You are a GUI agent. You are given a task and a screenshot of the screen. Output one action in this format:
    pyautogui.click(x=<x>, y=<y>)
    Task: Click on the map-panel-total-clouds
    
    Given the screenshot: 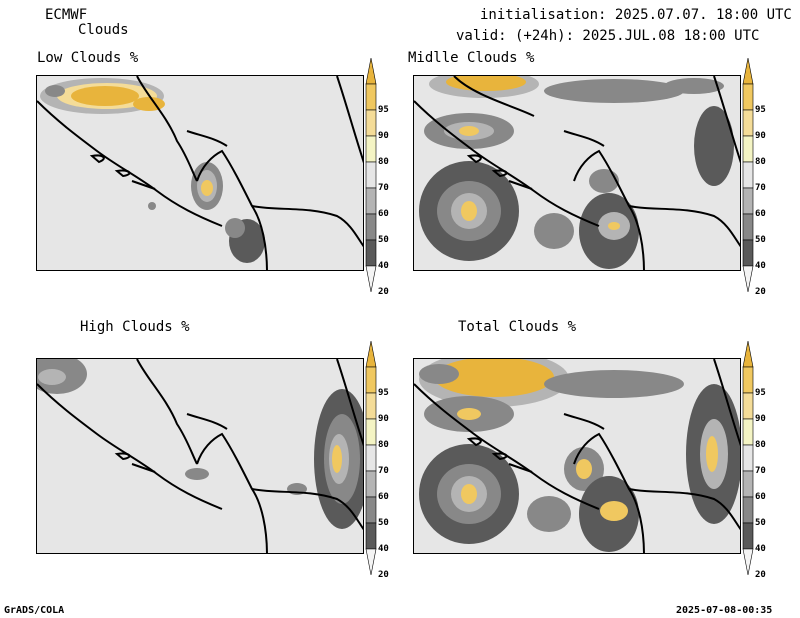 What is the action you would take?
    pyautogui.click(x=577, y=456)
    